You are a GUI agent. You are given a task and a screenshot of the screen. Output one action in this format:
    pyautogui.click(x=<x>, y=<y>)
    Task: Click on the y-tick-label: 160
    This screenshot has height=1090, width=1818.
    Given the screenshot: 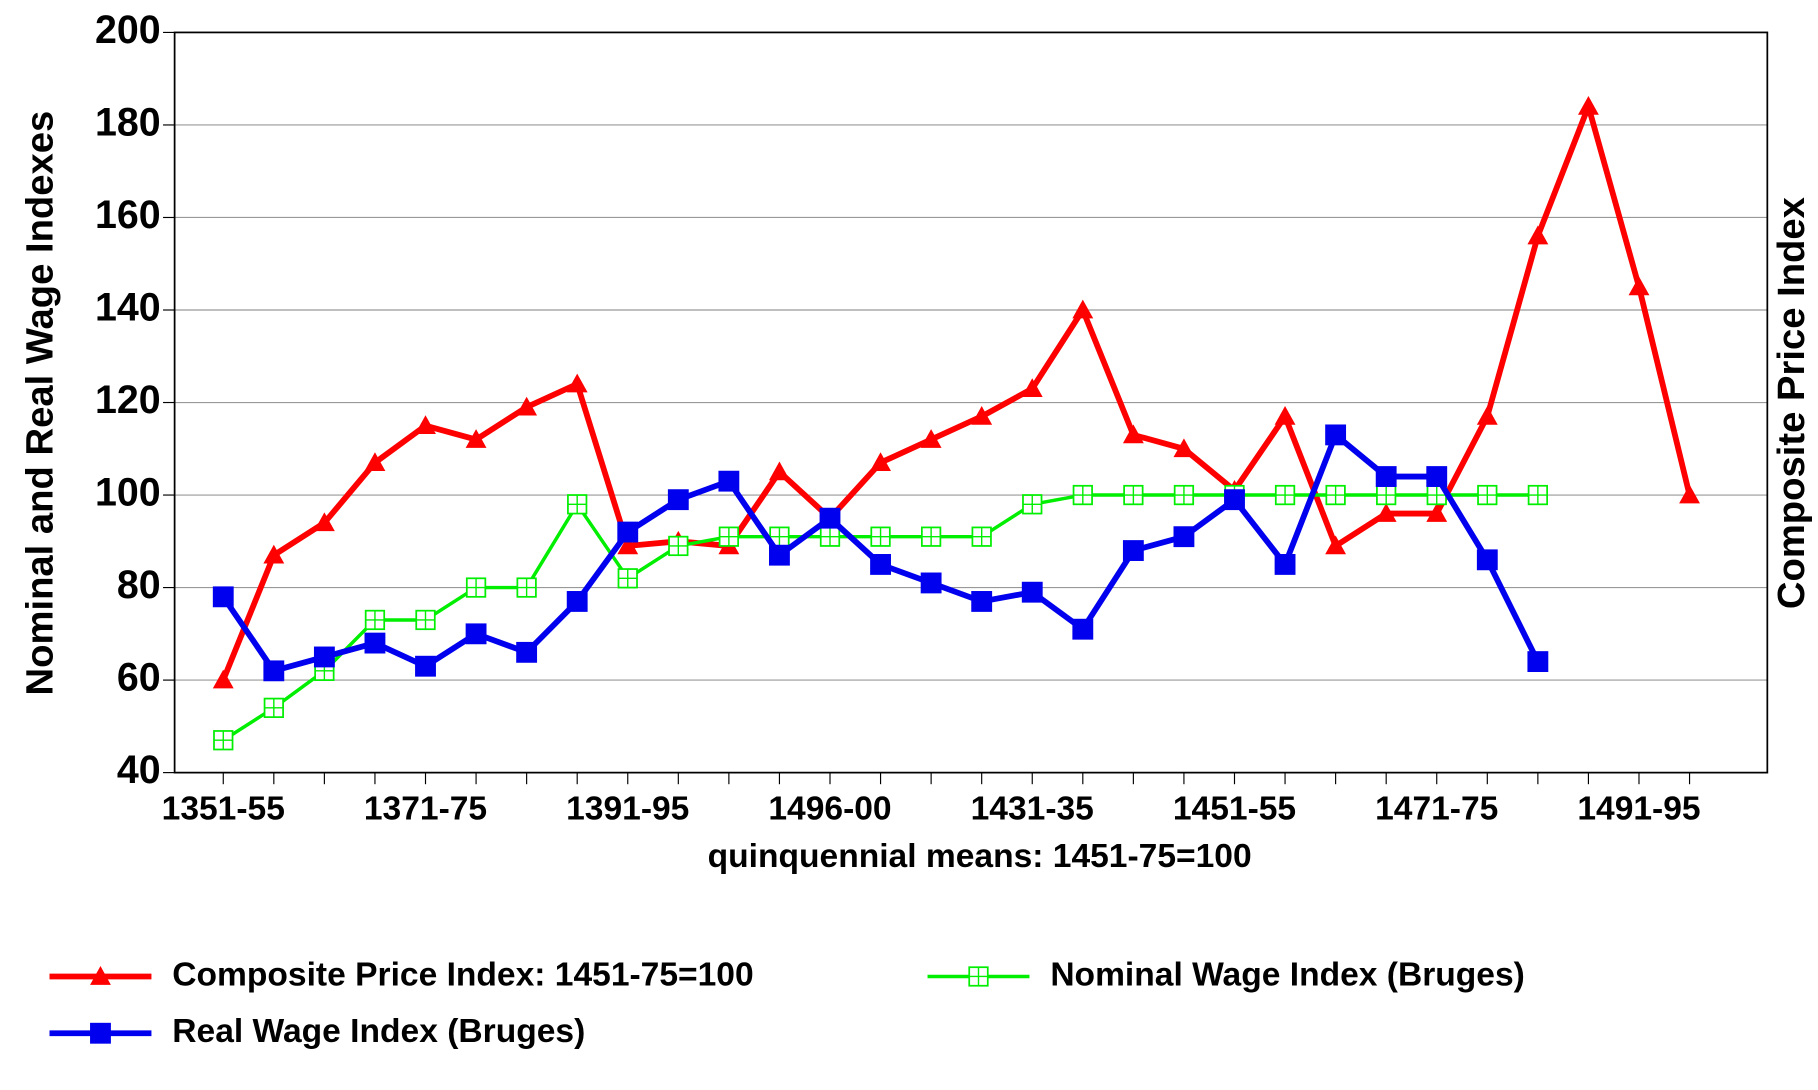 What is the action you would take?
    pyautogui.click(x=128, y=215)
    